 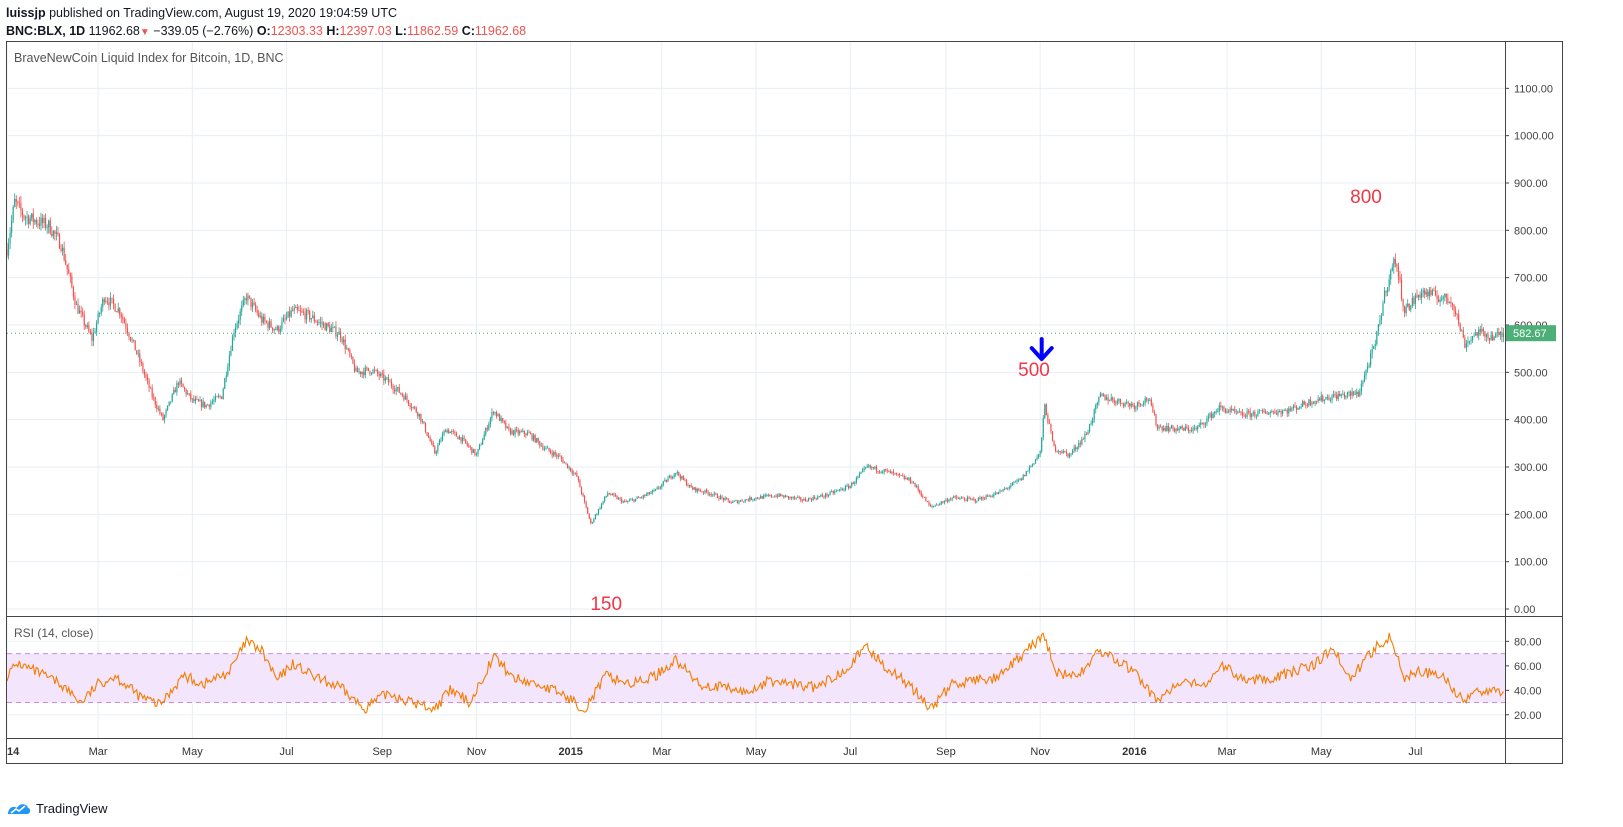 What do you see at coordinates (26, 13) in the screenshot?
I see `author-name: luissjp` at bounding box center [26, 13].